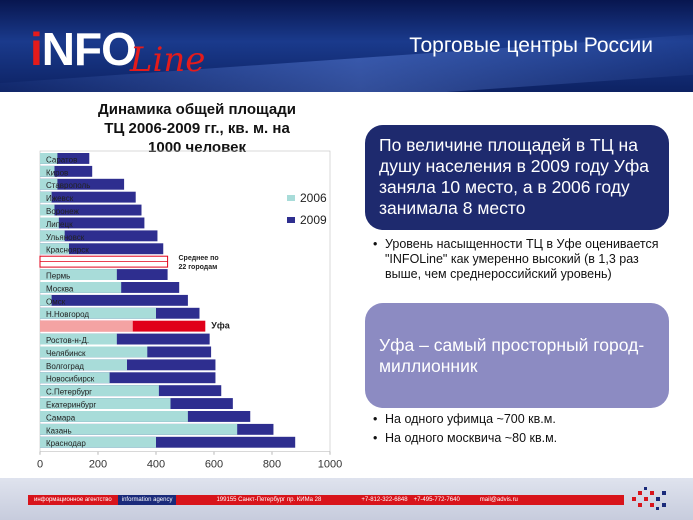 The image size is (693, 520). Describe the element at coordinates (523, 438) in the screenshot. I see `bullet-item: На одного москвича ~80 кв.м.` at that location.